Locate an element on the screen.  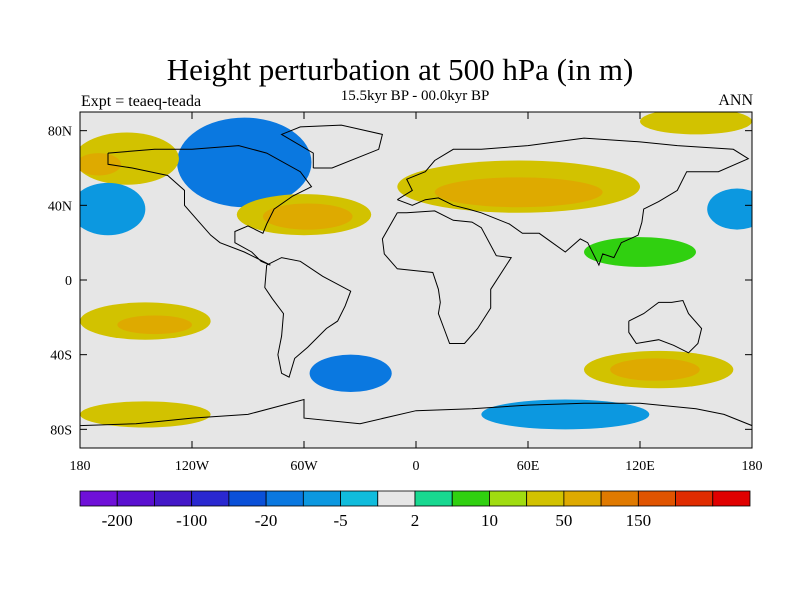
x-tick-label: 0 is located at coordinates (416, 466).